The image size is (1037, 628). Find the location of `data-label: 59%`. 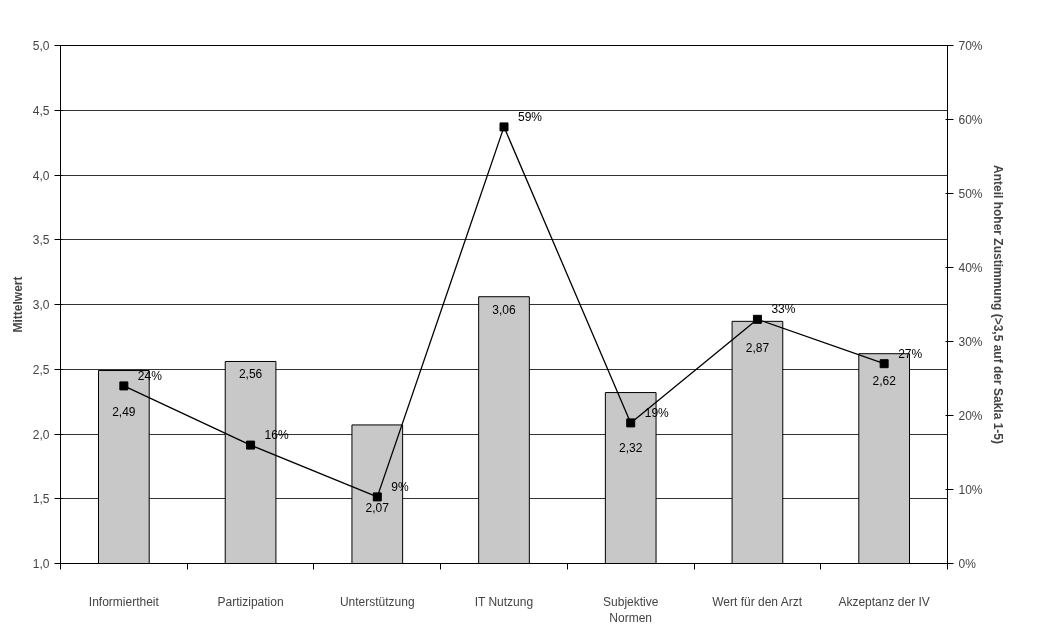

data-label: 59% is located at coordinates (530, 116).